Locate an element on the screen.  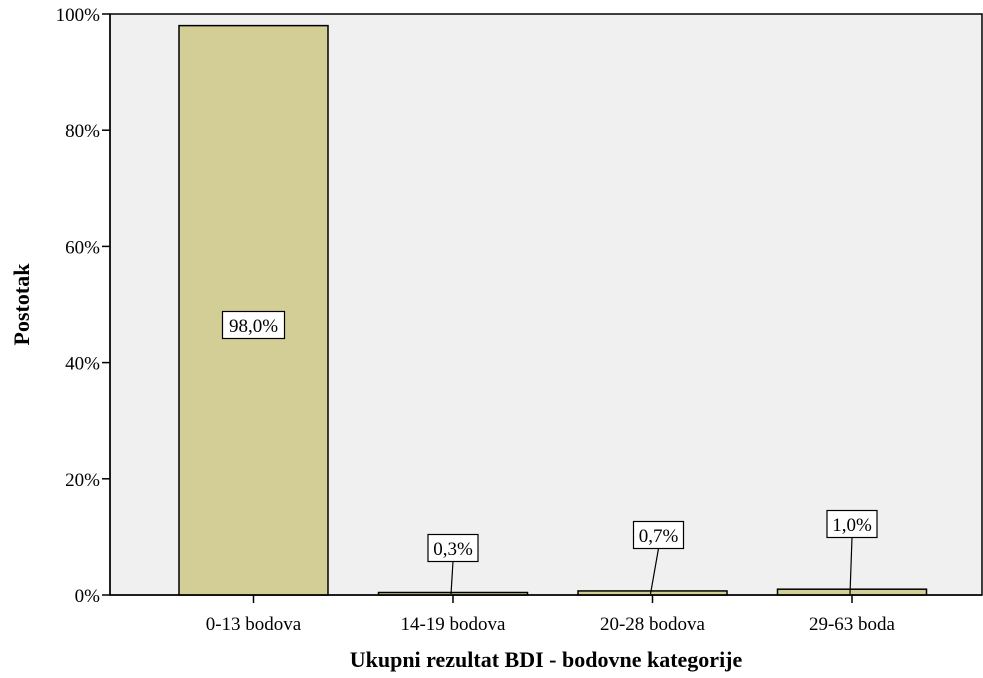
y-tick-label: 0% is located at coordinates (88, 596).